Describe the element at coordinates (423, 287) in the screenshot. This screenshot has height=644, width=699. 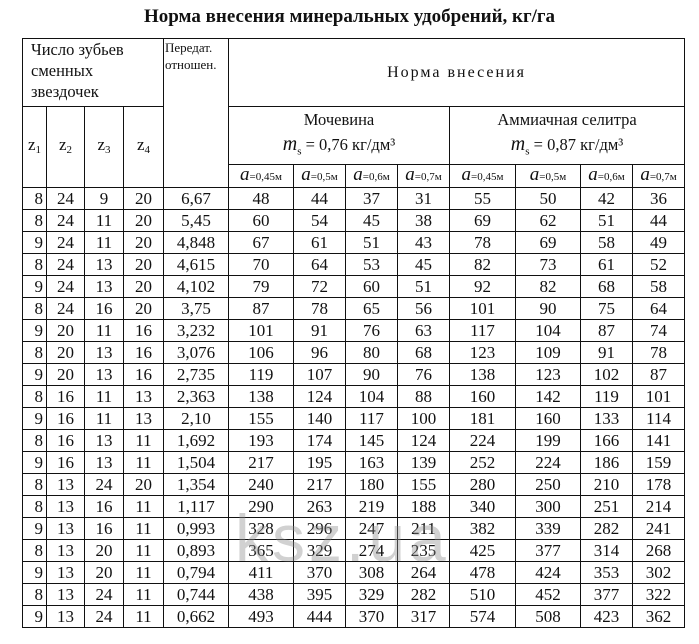
I see `cell-urea-07: 51` at that location.